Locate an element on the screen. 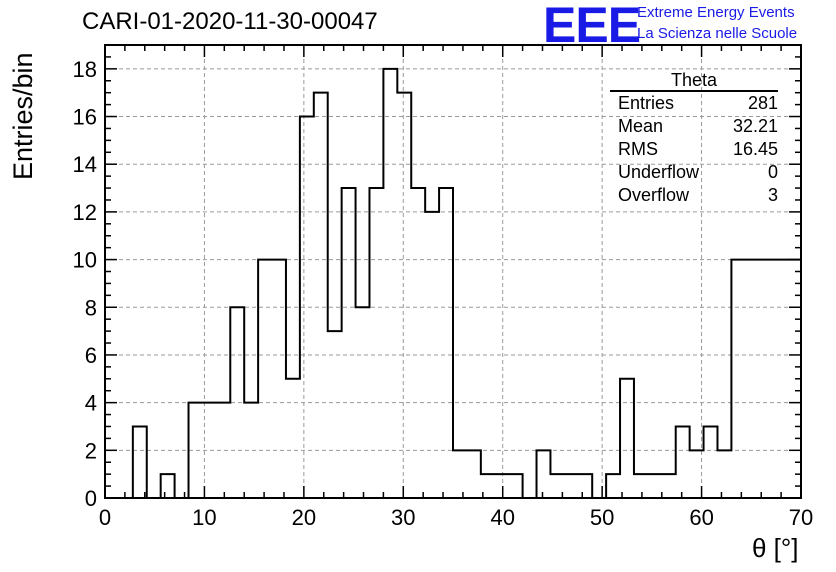 Image resolution: width=836 pixels, height=572 pixels. y-tick-label: 14 is located at coordinates (85, 164).